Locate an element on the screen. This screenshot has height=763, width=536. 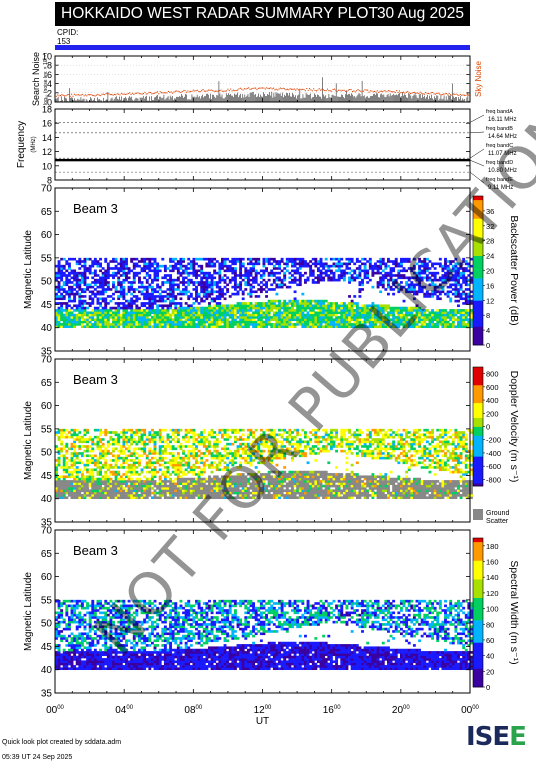
power-colorbar-segment is located at coordinates (478, 235).